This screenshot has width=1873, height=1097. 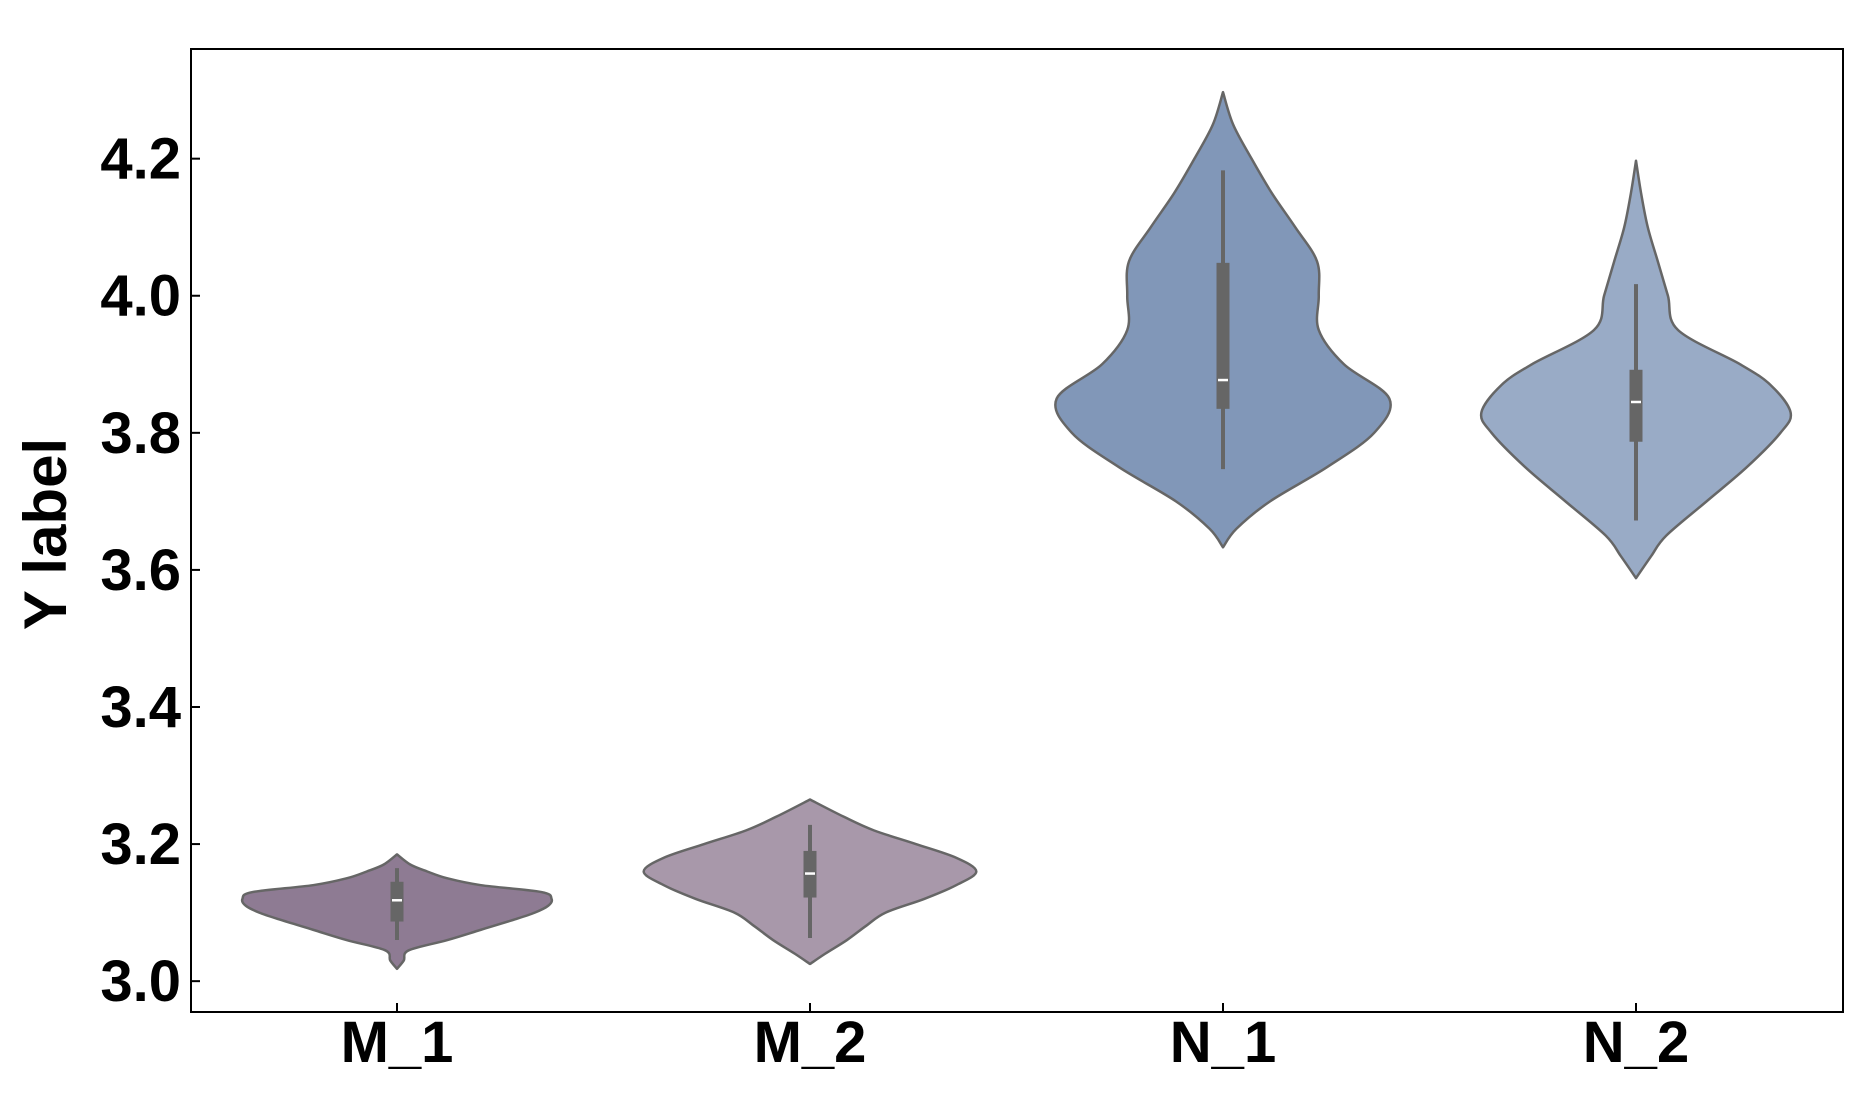 What do you see at coordinates (45, 534) in the screenshot?
I see `y-axis-label: Y label` at bounding box center [45, 534].